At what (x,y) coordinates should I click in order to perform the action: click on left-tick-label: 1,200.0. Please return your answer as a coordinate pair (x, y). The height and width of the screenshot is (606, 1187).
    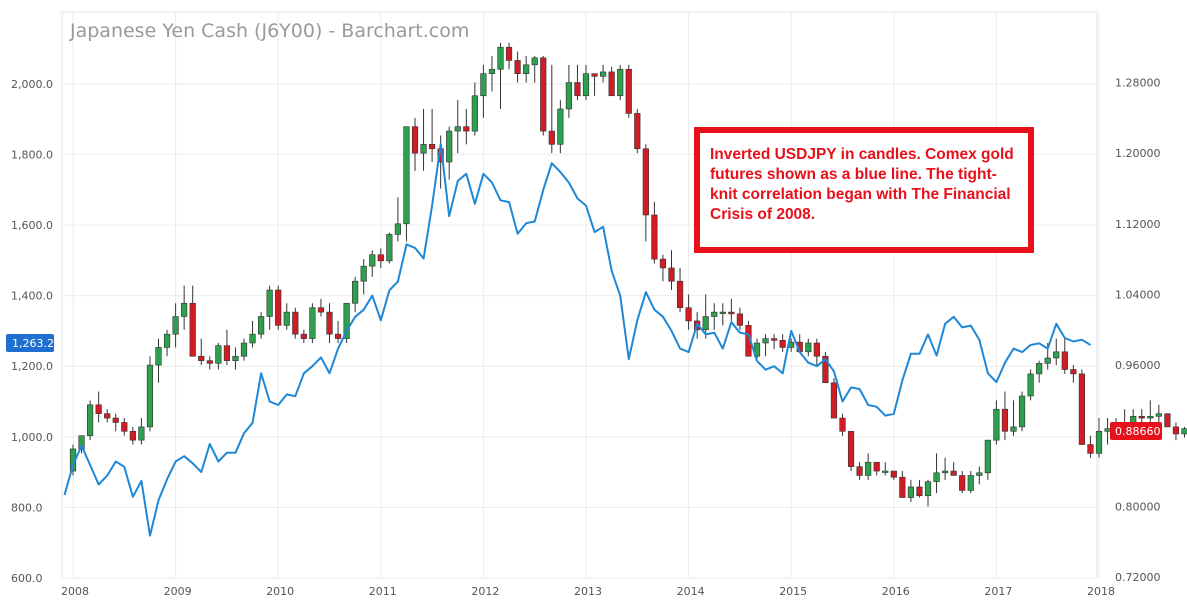
    Looking at the image, I should click on (32, 366).